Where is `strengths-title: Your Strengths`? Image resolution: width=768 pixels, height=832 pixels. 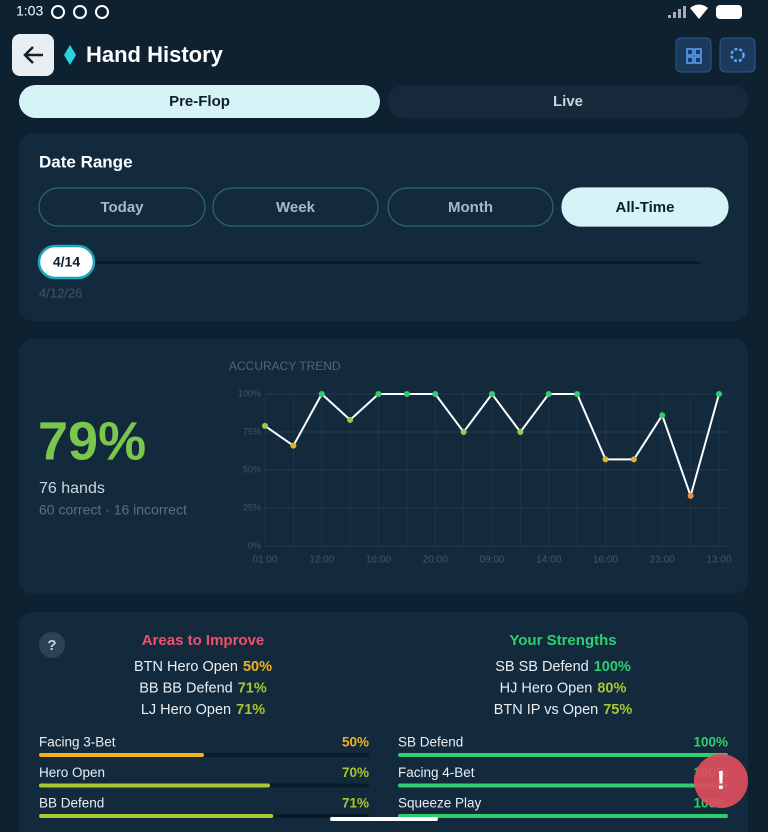
strengths-title: Your Strengths is located at coordinates (562, 640).